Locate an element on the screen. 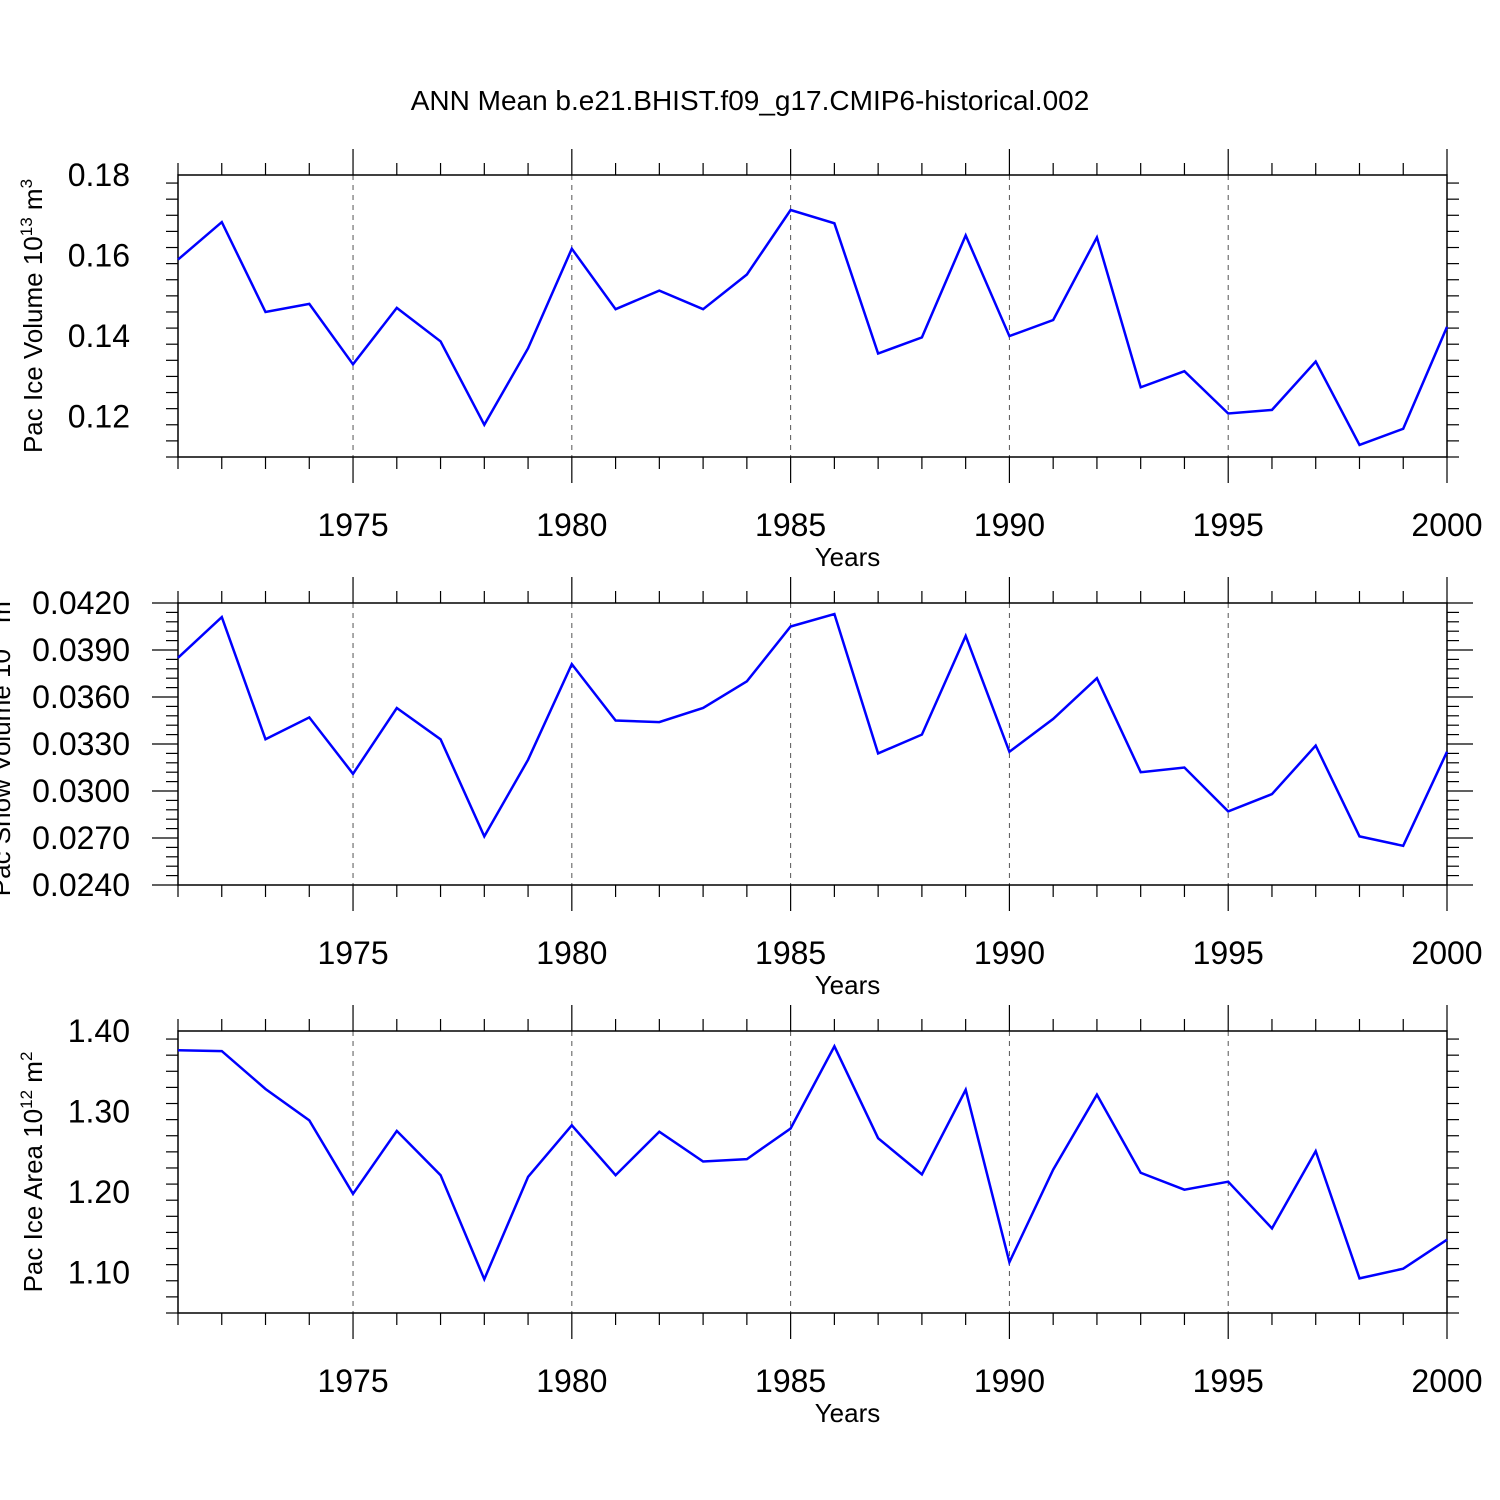  y-tick-label: 0.12 is located at coordinates (99, 417).